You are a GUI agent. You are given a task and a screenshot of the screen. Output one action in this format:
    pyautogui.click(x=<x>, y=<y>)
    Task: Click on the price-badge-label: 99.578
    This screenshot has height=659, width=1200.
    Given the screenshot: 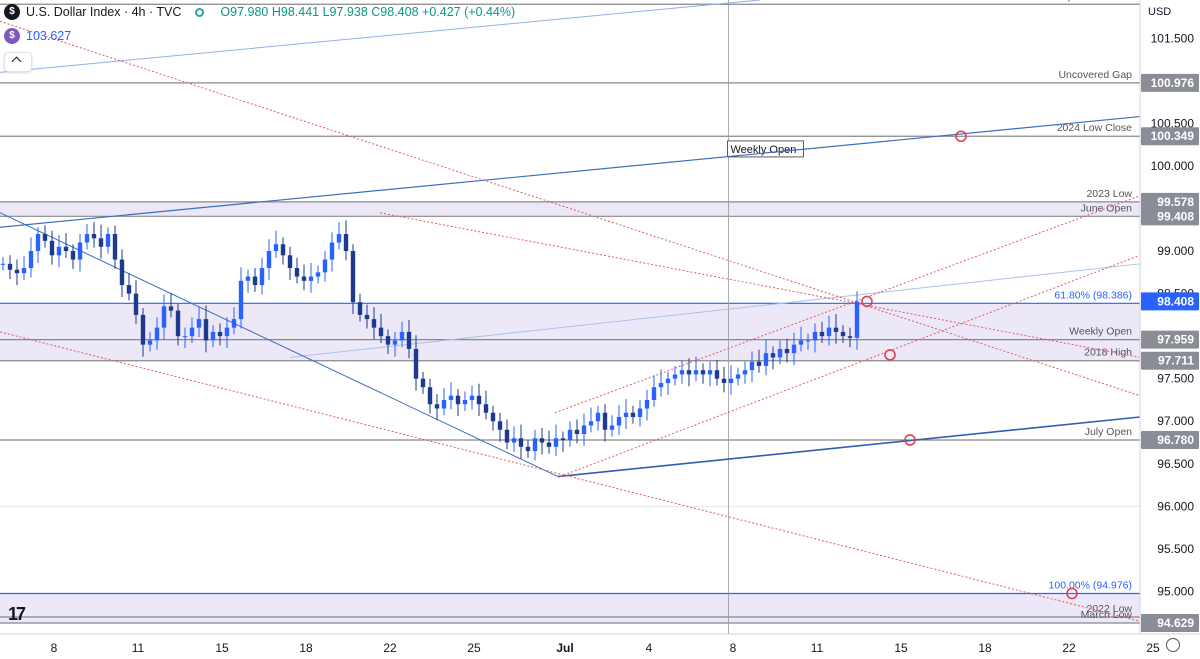 What is the action you would take?
    pyautogui.click(x=1175, y=202)
    